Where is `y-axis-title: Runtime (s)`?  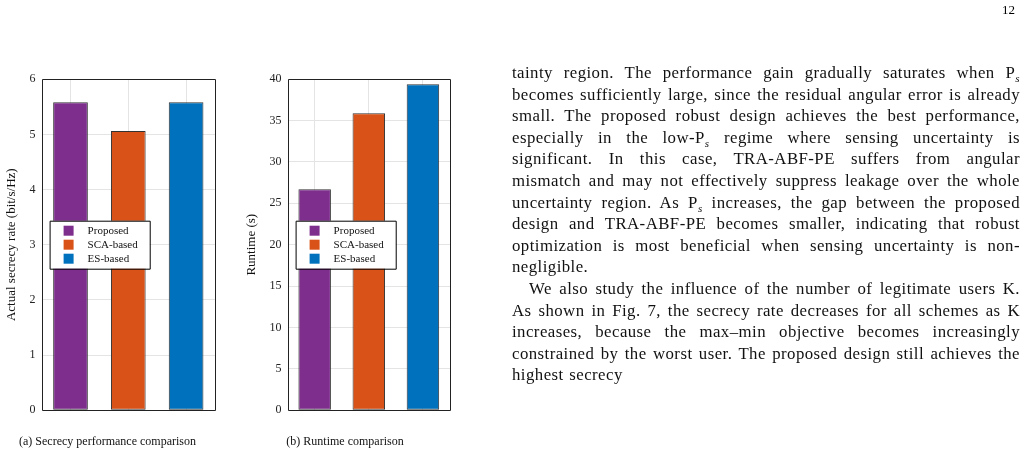 y-axis-title: Runtime (s) is located at coordinates (251, 244).